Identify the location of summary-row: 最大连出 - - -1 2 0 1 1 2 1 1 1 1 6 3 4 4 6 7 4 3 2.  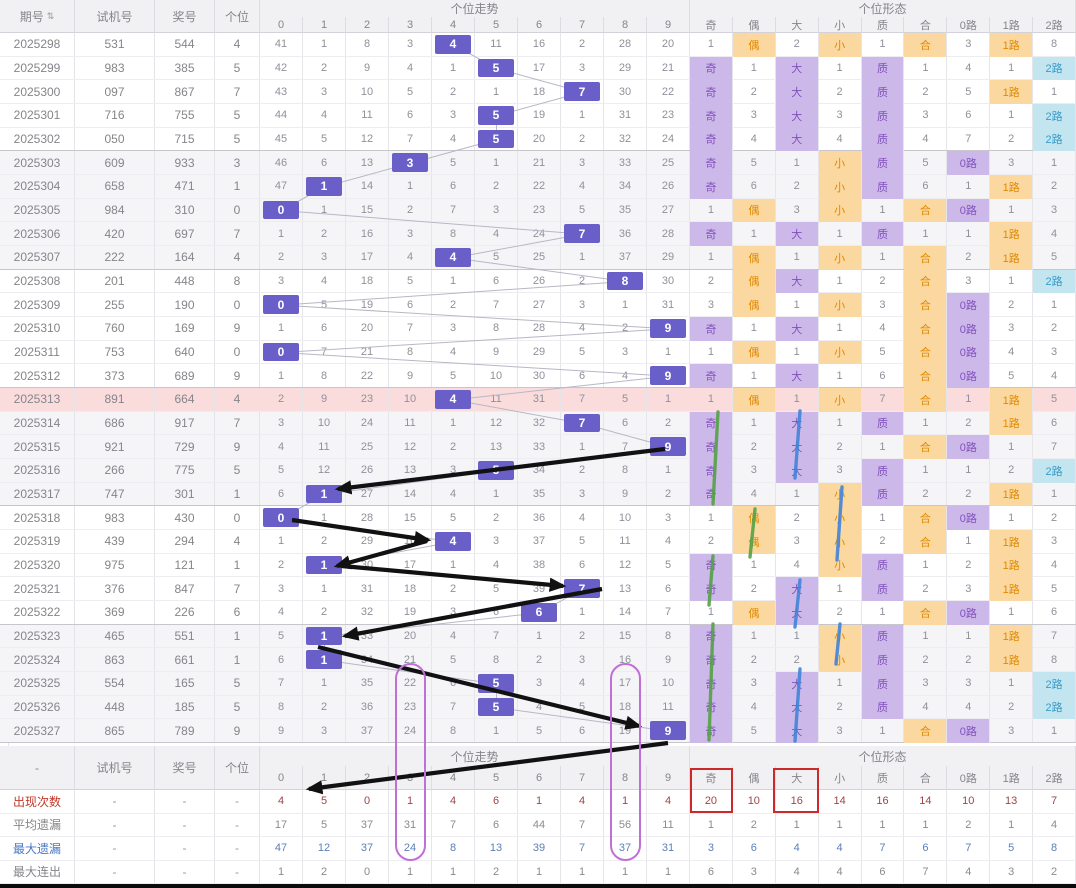
(538, 872).